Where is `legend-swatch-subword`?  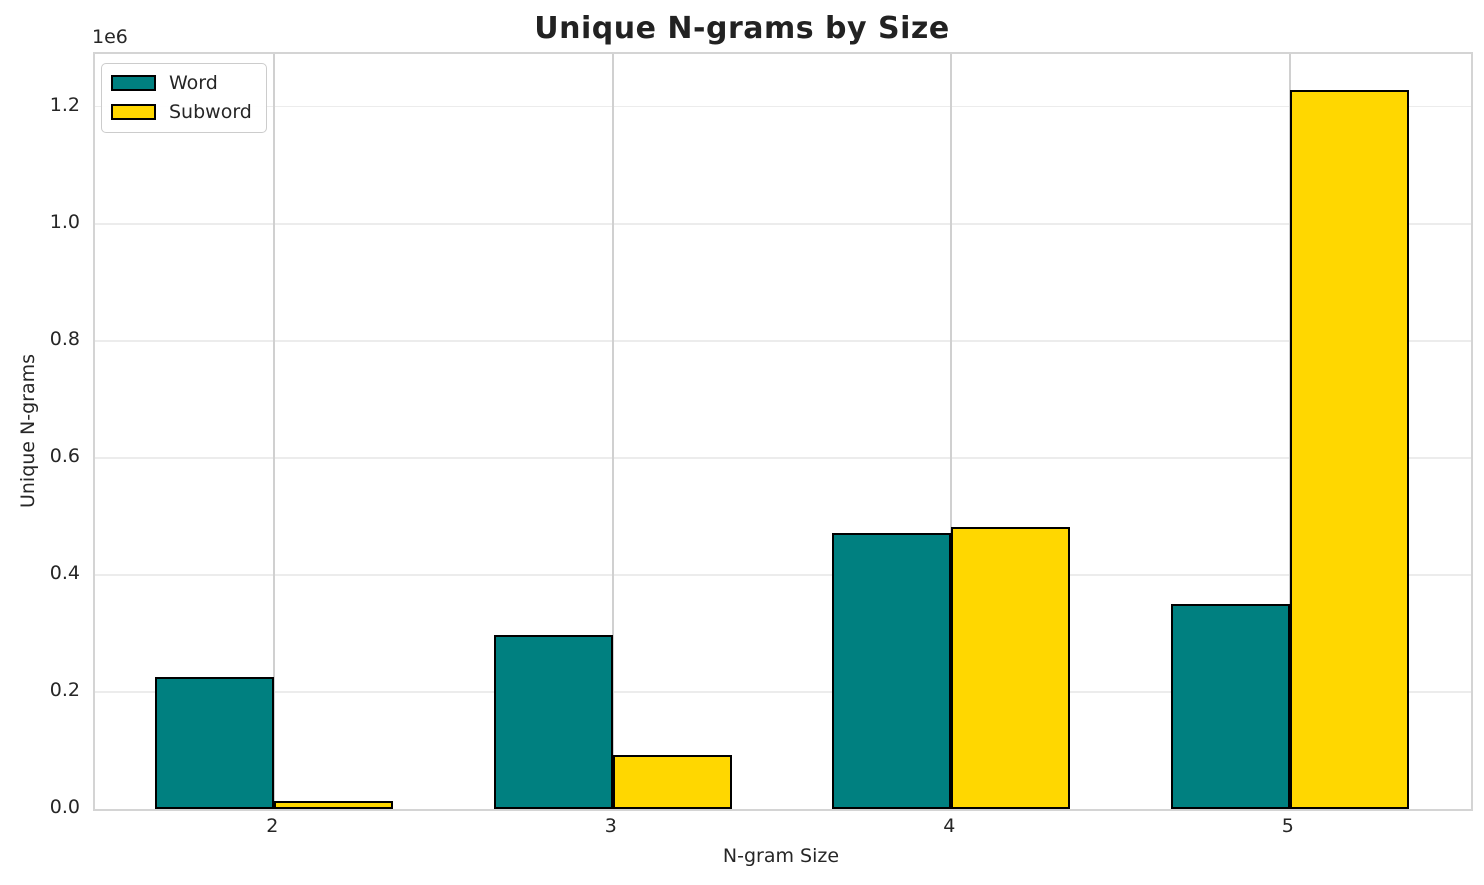
legend-swatch-subword is located at coordinates (133, 112).